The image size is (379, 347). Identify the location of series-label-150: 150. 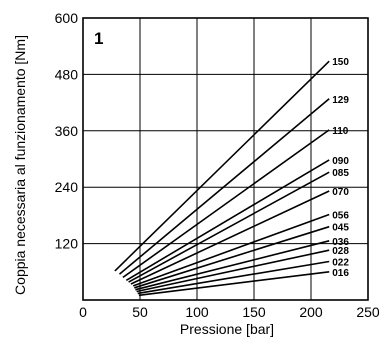
(340, 62).